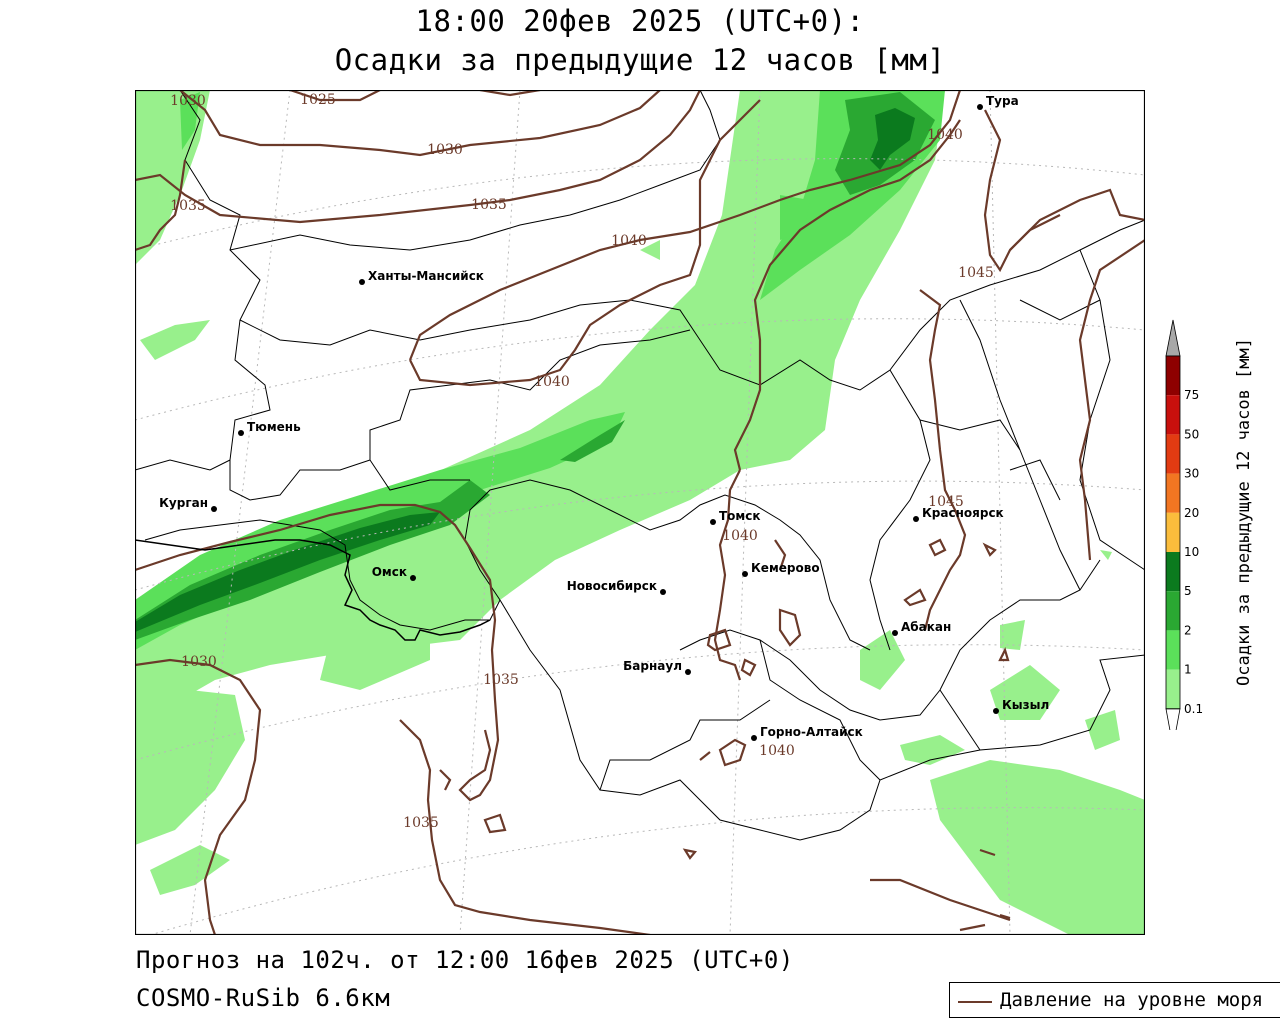 This screenshot has height=1024, width=1280. Describe the element at coordinates (1188, 591) in the screenshot. I see `colorbar-tick-label: 5` at that location.